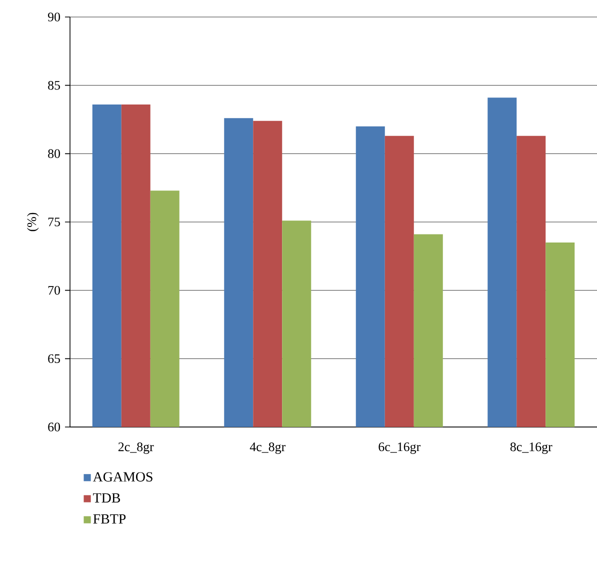 The image size is (597, 567). Describe the element at coordinates (32, 222) in the screenshot. I see `y-axis-title: (%)` at that location.